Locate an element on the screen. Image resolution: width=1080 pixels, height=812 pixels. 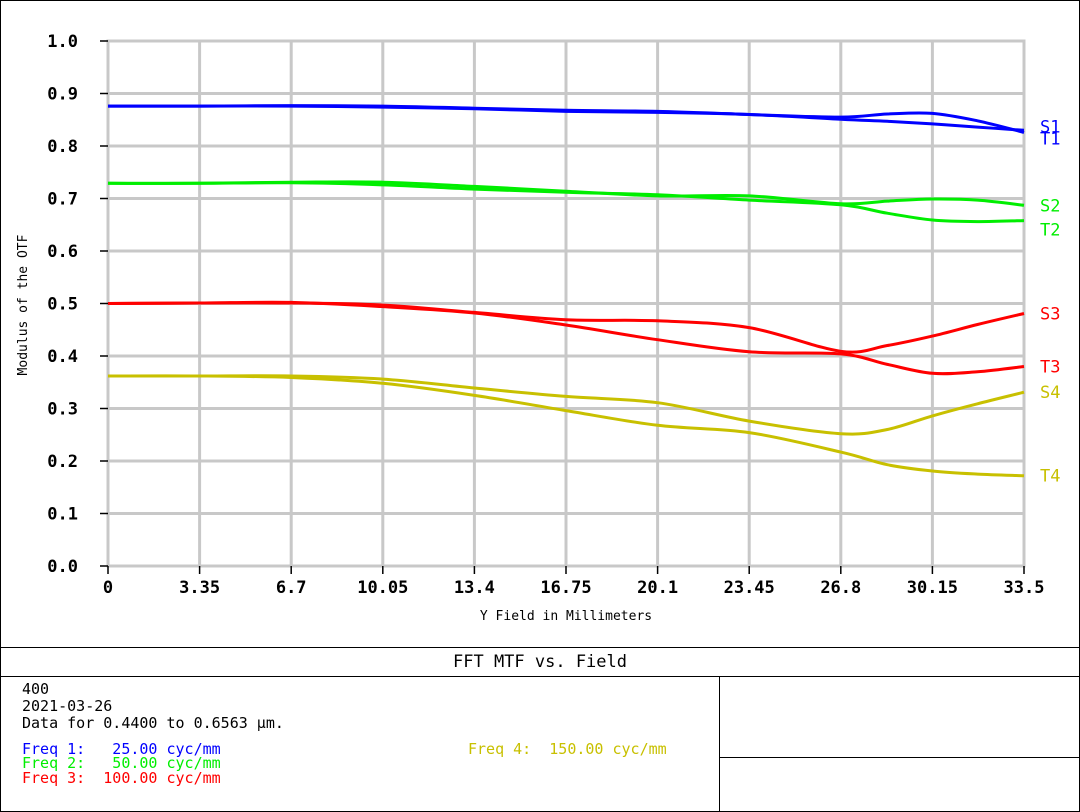
x-tick-label: 26.8 is located at coordinates (840, 588).